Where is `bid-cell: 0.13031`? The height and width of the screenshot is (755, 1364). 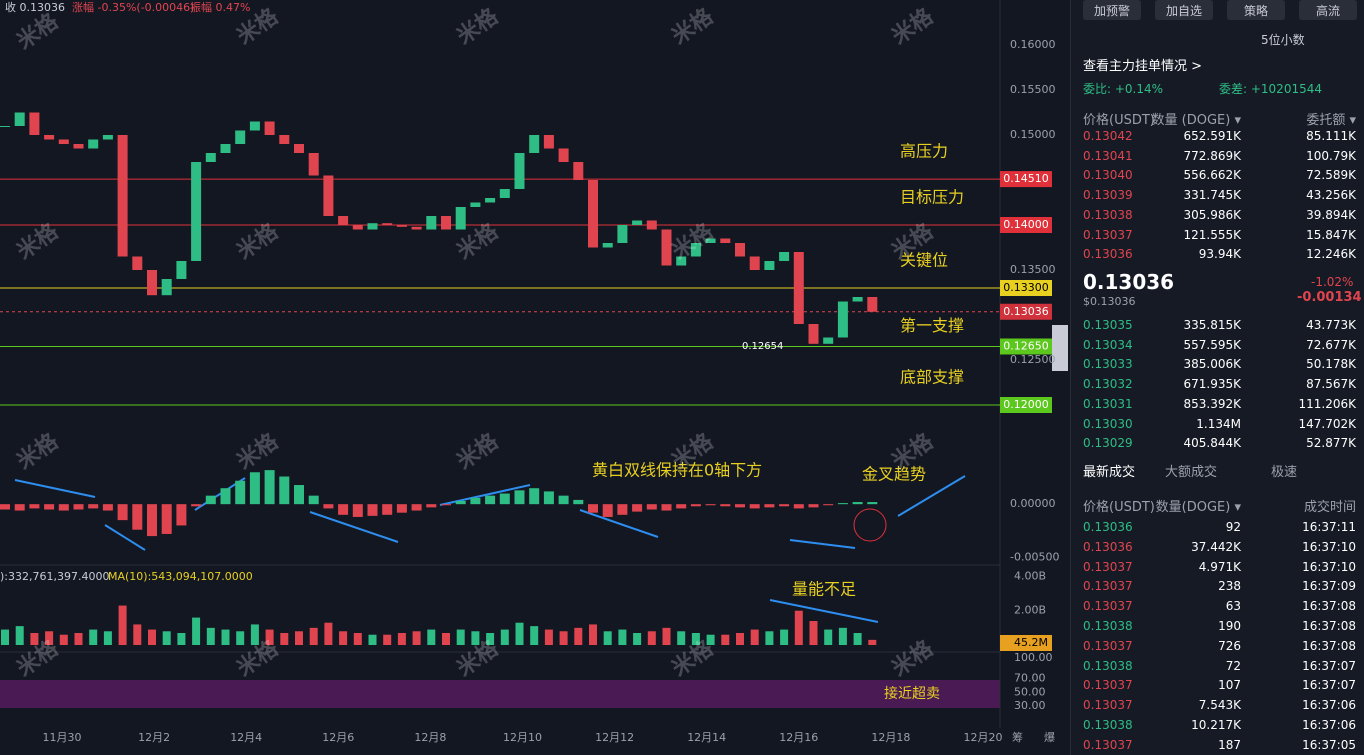
bid-cell: 0.13031 is located at coordinates (1108, 403).